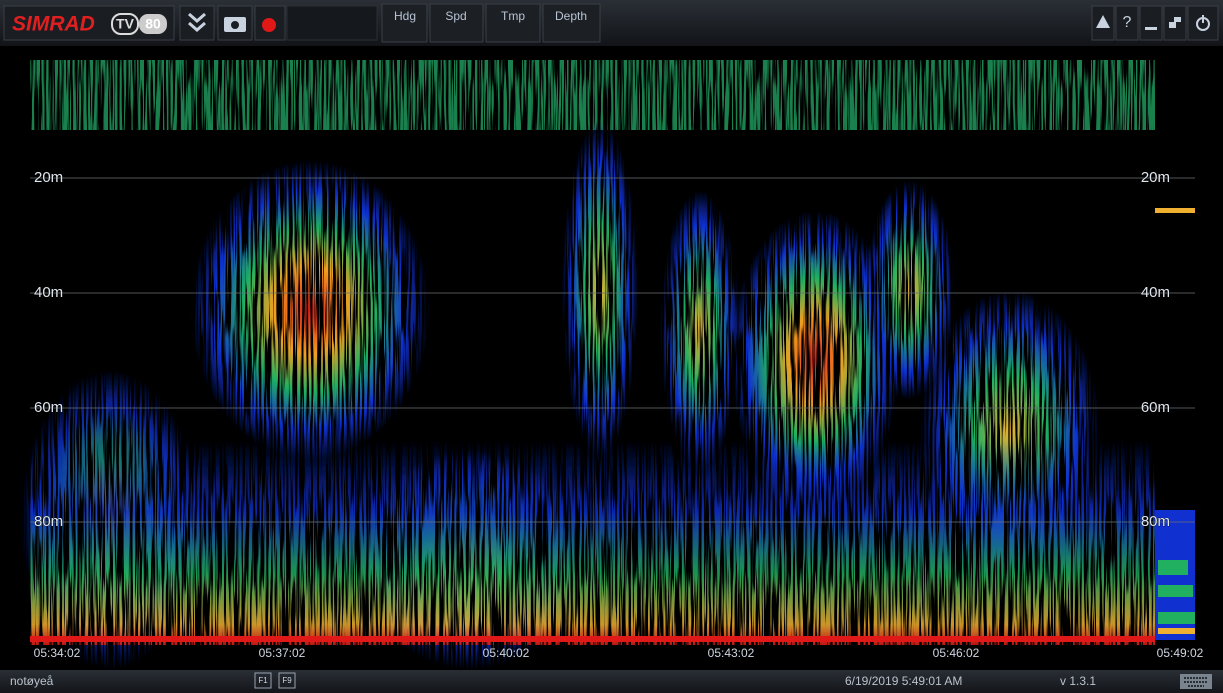 Image resolution: width=1223 pixels, height=693 pixels. I want to click on brand: SIMRAD, so click(53, 24).